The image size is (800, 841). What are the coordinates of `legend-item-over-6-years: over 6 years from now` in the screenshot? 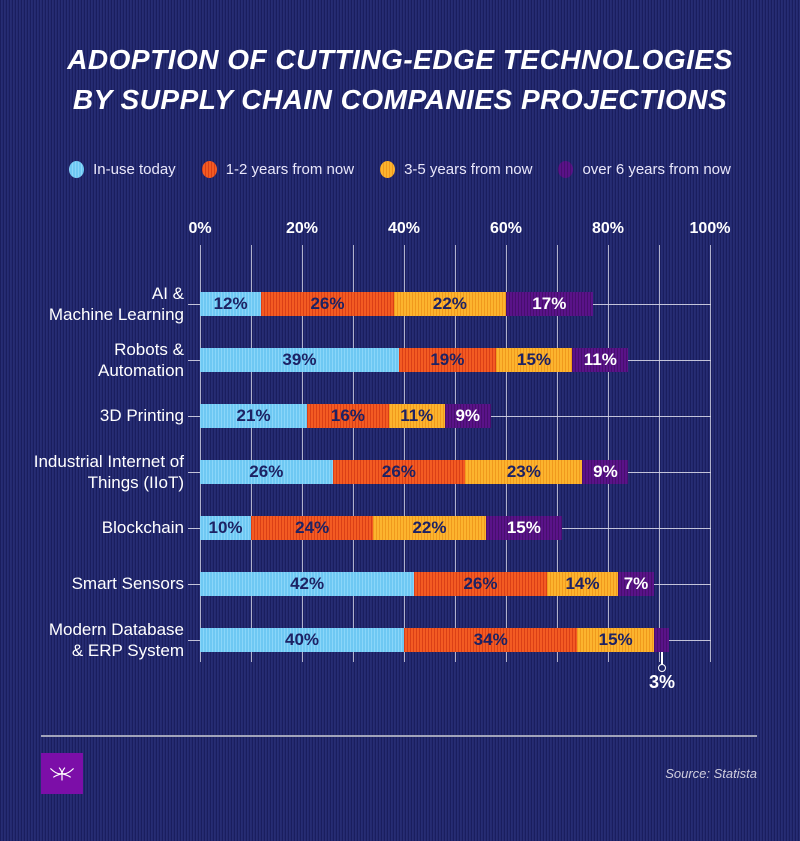 It's located at (644, 169).